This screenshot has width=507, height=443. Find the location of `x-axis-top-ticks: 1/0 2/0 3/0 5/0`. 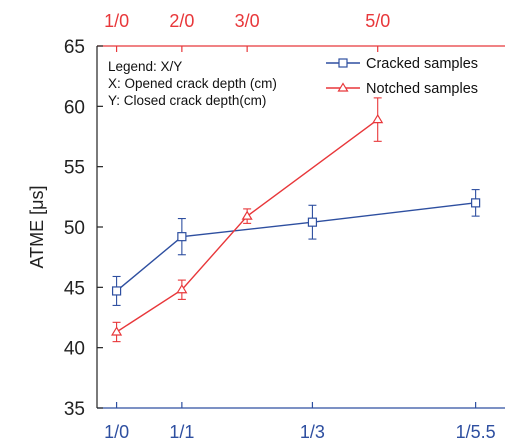

x-axis-top-ticks: 1/0 2/0 3/0 5/0 is located at coordinates (247, 31).